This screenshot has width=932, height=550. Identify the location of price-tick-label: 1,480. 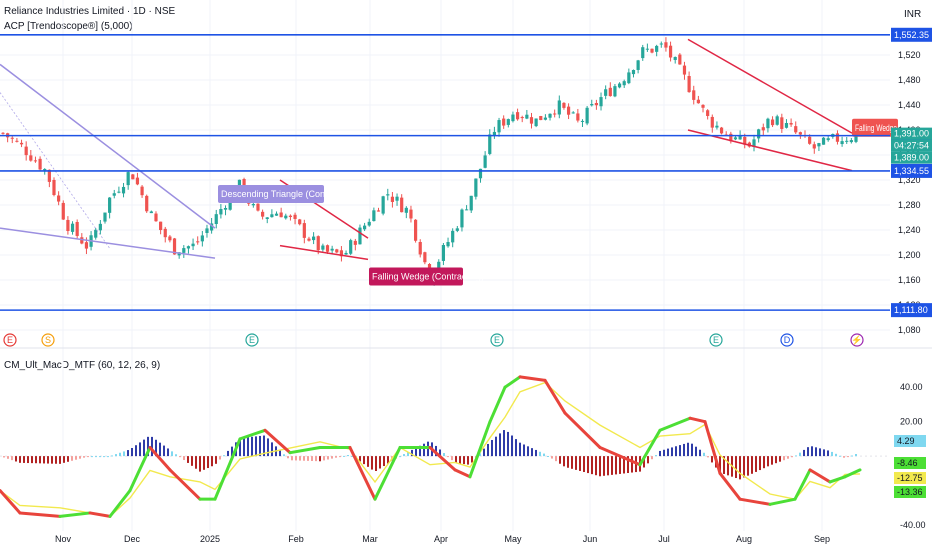
(909, 80).